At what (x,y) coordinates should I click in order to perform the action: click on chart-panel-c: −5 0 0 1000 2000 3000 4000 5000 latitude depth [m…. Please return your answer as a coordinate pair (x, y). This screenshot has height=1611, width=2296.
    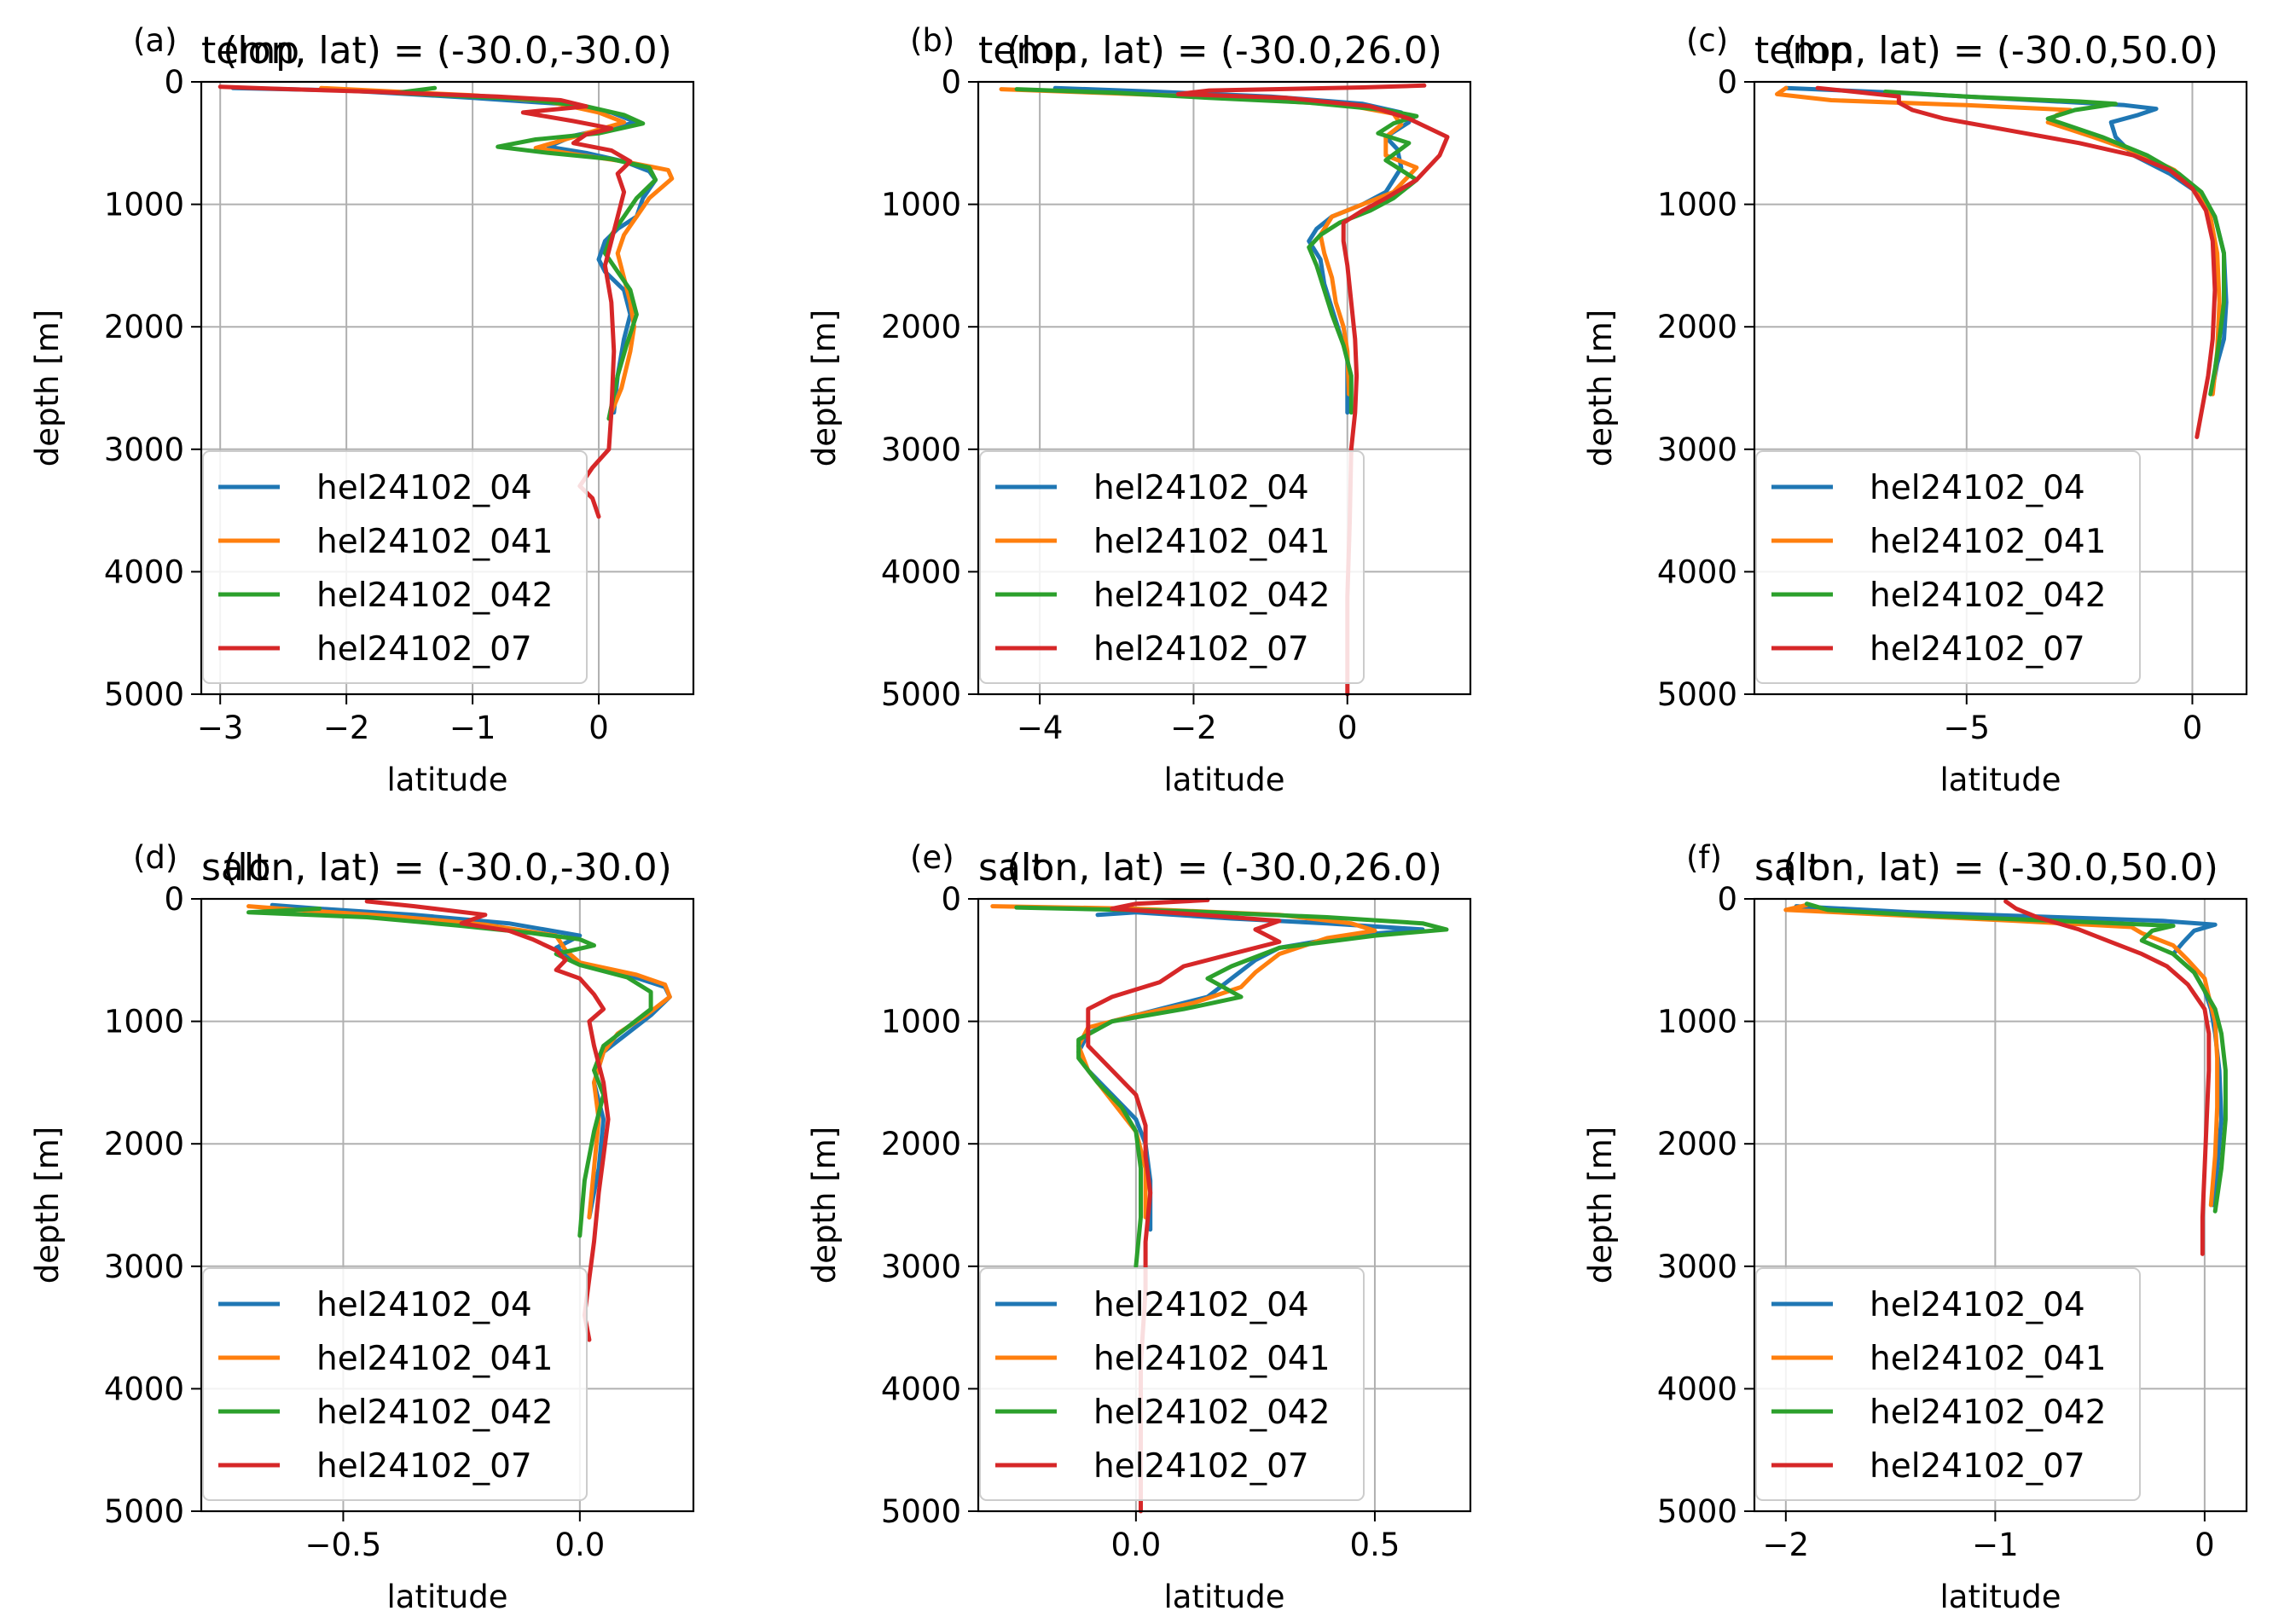
    Looking at the image, I should click on (1915, 410).